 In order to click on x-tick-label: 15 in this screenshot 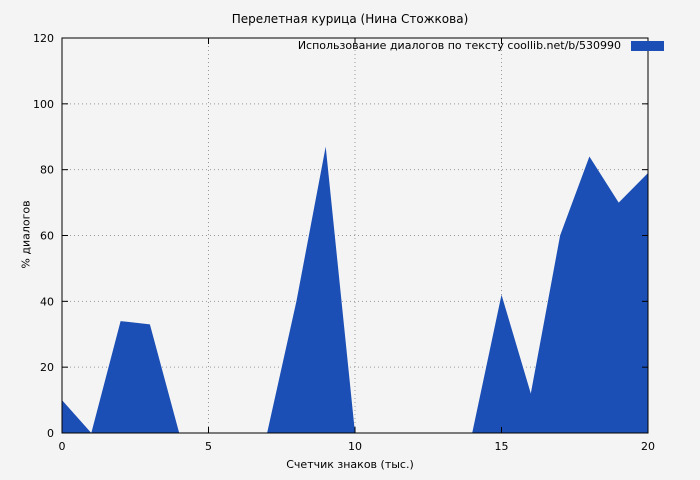, I will do `click(502, 446)`.